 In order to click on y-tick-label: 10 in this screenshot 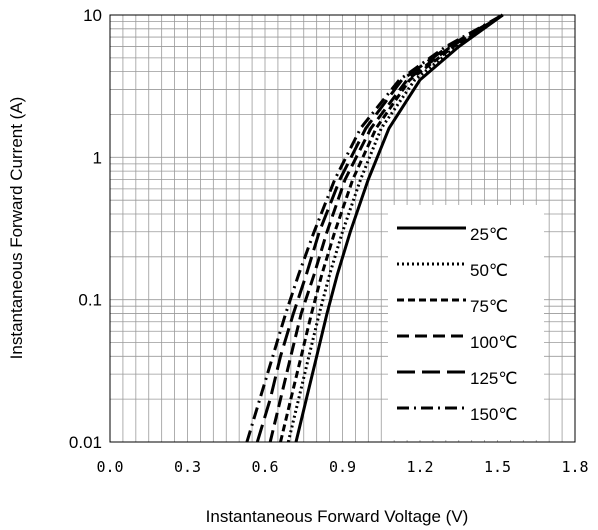, I will do `click(92, 15)`.